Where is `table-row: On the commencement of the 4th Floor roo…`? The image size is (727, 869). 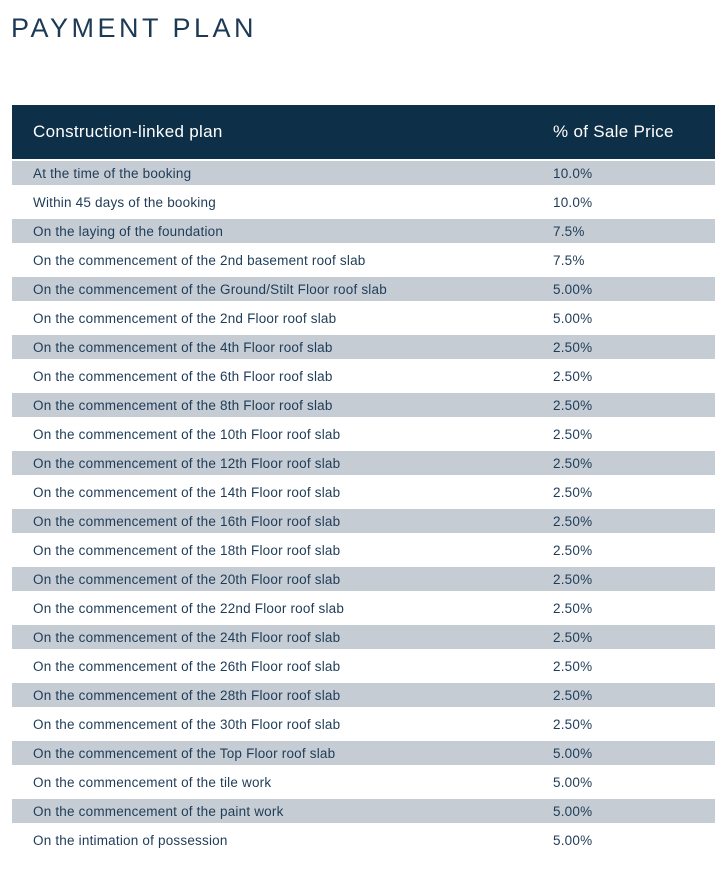 table-row: On the commencement of the 4th Floor roo… is located at coordinates (363, 347).